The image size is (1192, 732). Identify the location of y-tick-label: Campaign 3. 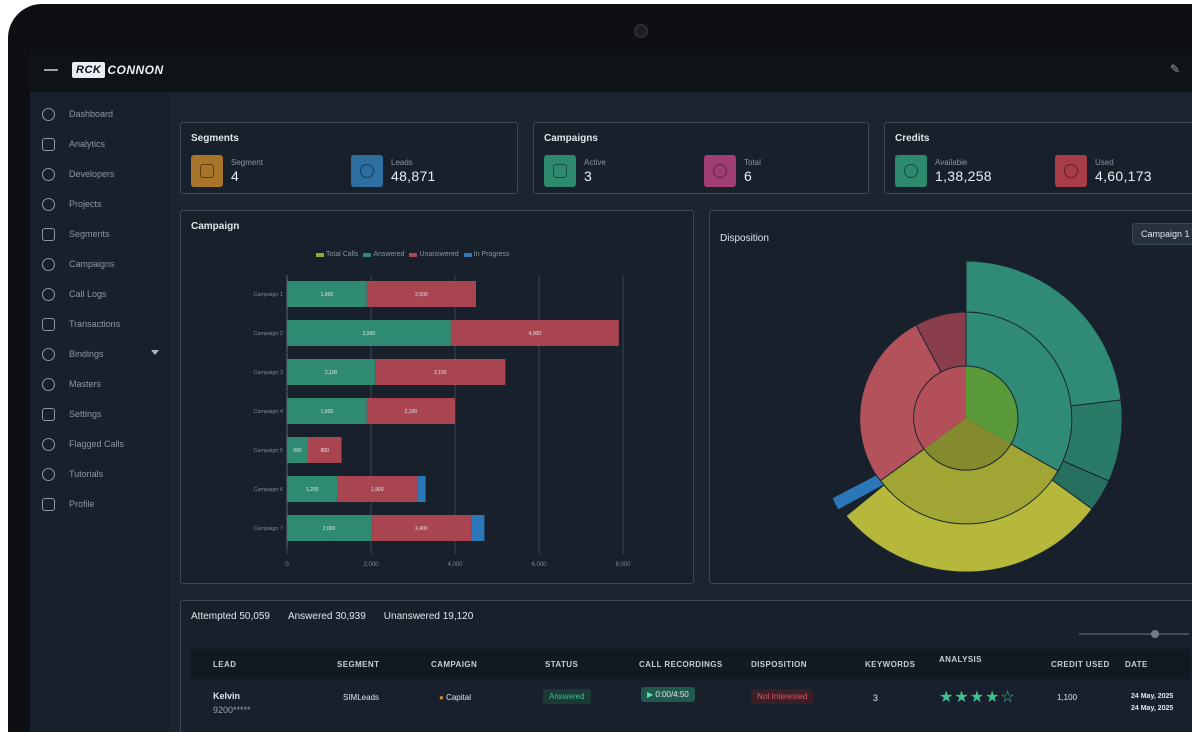
(268, 373).